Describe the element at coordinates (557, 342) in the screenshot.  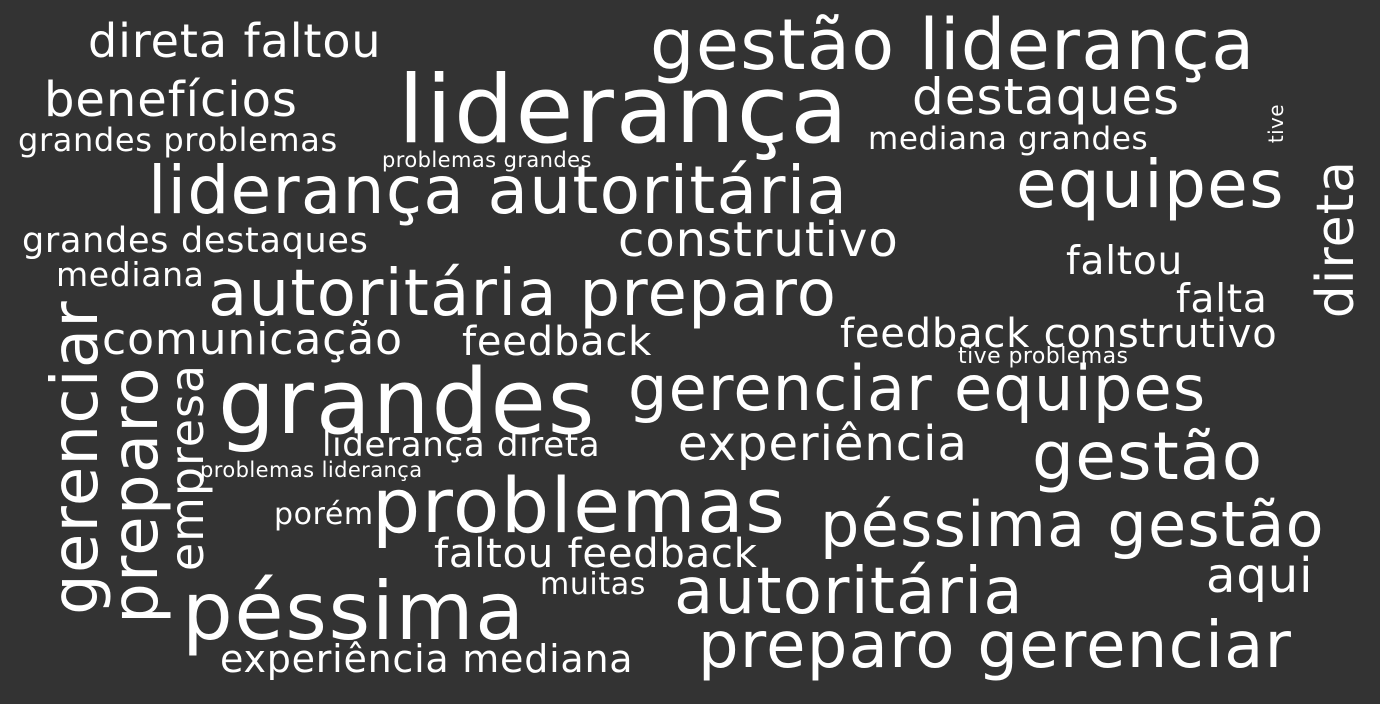
I see `word: feedback` at that location.